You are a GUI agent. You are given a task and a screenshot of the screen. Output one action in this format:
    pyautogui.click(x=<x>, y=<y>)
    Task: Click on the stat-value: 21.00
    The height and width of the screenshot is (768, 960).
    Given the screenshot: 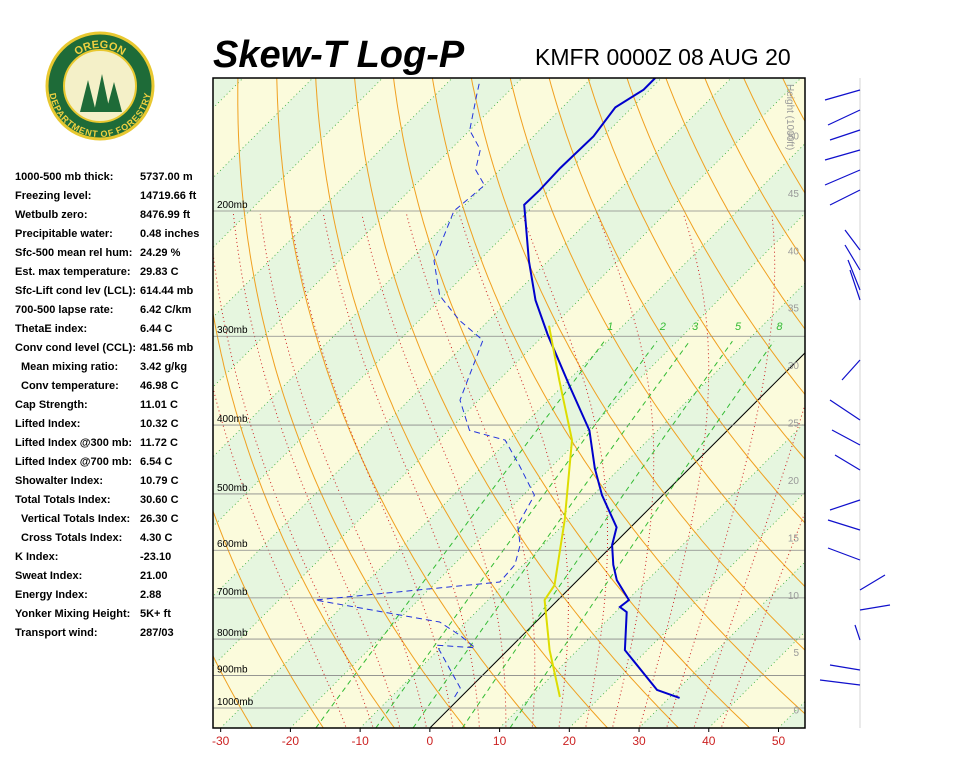 What is the action you would take?
    pyautogui.click(x=154, y=576)
    